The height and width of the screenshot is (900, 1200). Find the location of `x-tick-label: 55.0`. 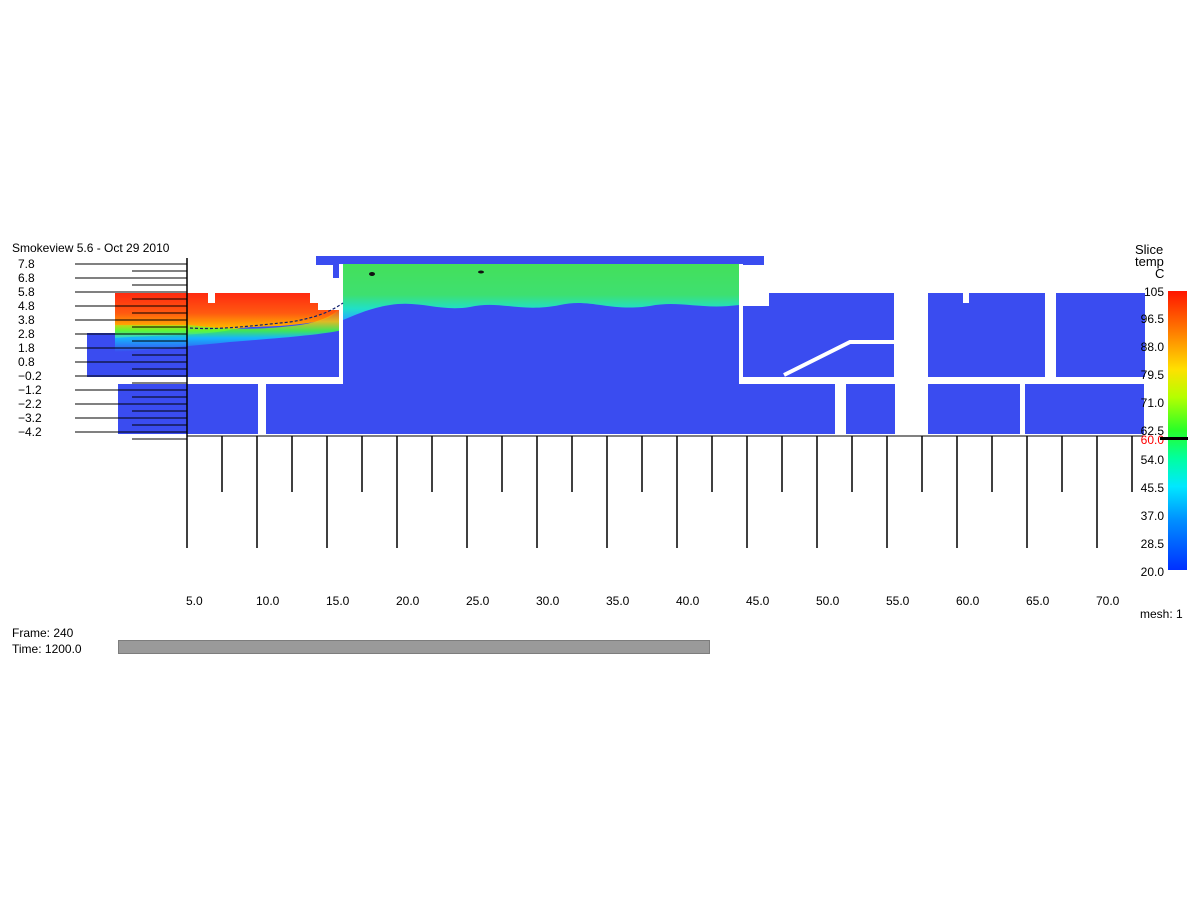

x-tick-label: 55.0 is located at coordinates (898, 601).